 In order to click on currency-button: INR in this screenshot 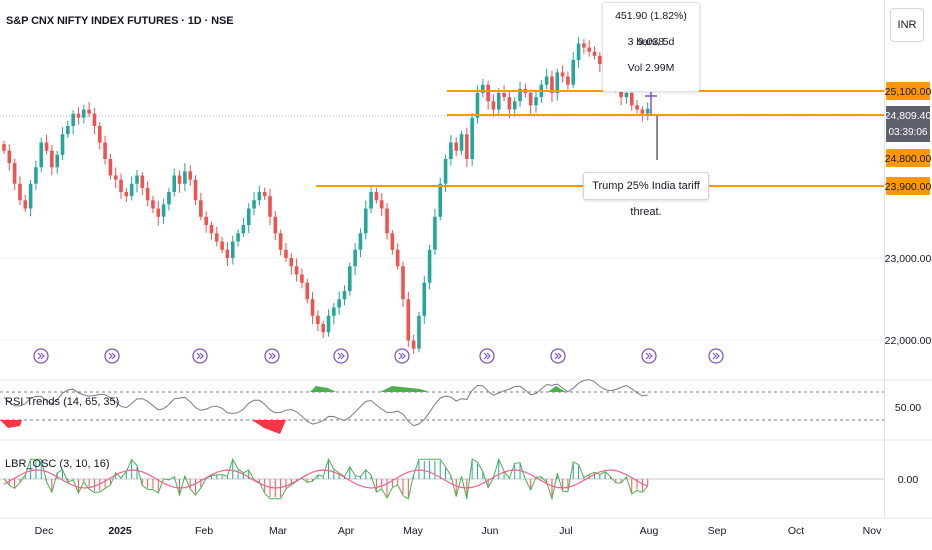, I will do `click(907, 25)`.